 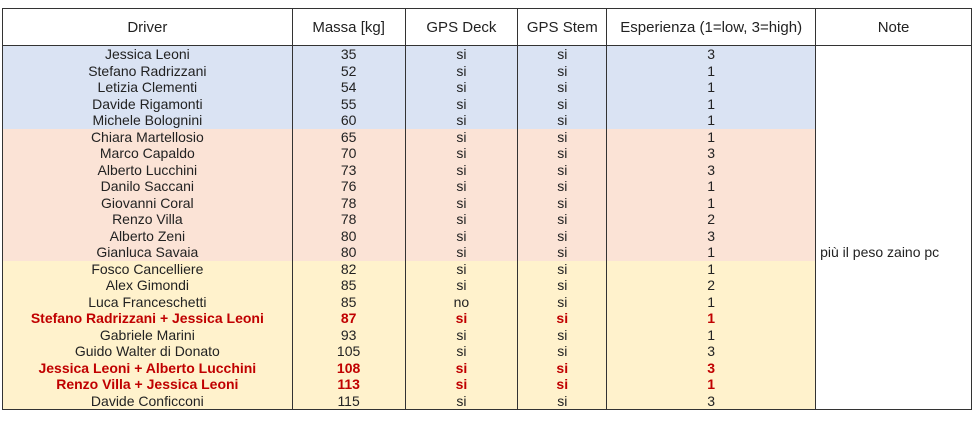 I want to click on table-row: Jessica Leoni 35 si si 3, so click(x=487, y=54).